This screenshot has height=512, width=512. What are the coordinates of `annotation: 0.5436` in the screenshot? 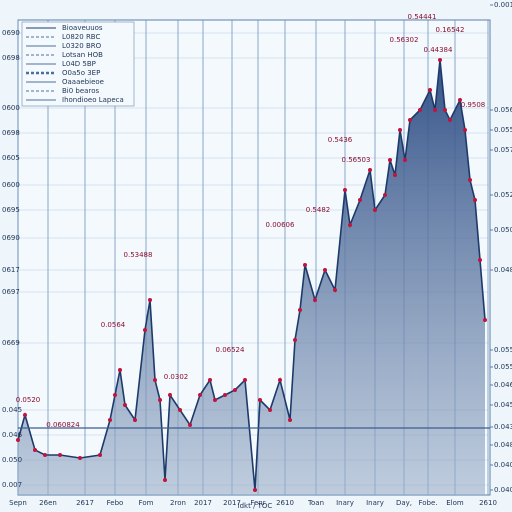 It's located at (340, 140).